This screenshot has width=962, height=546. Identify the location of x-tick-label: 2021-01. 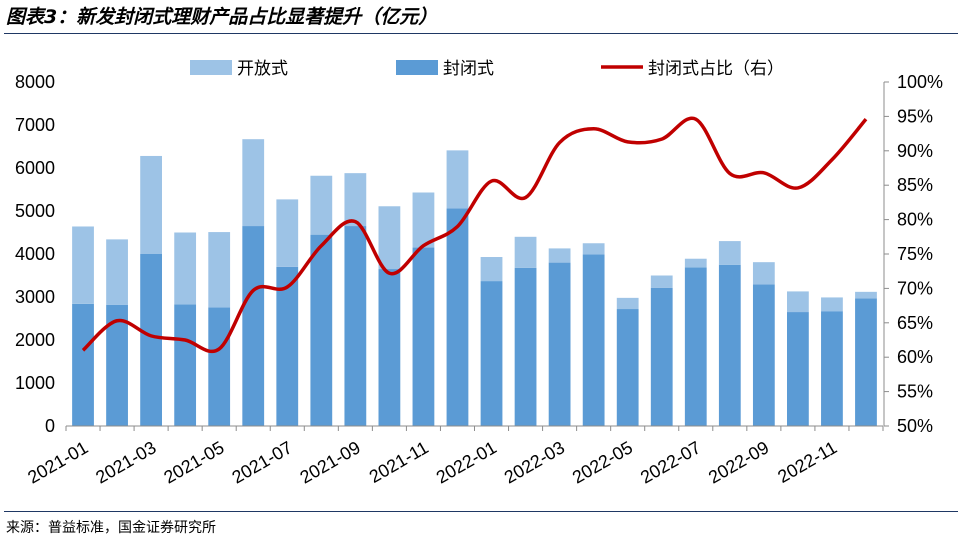
(57, 462).